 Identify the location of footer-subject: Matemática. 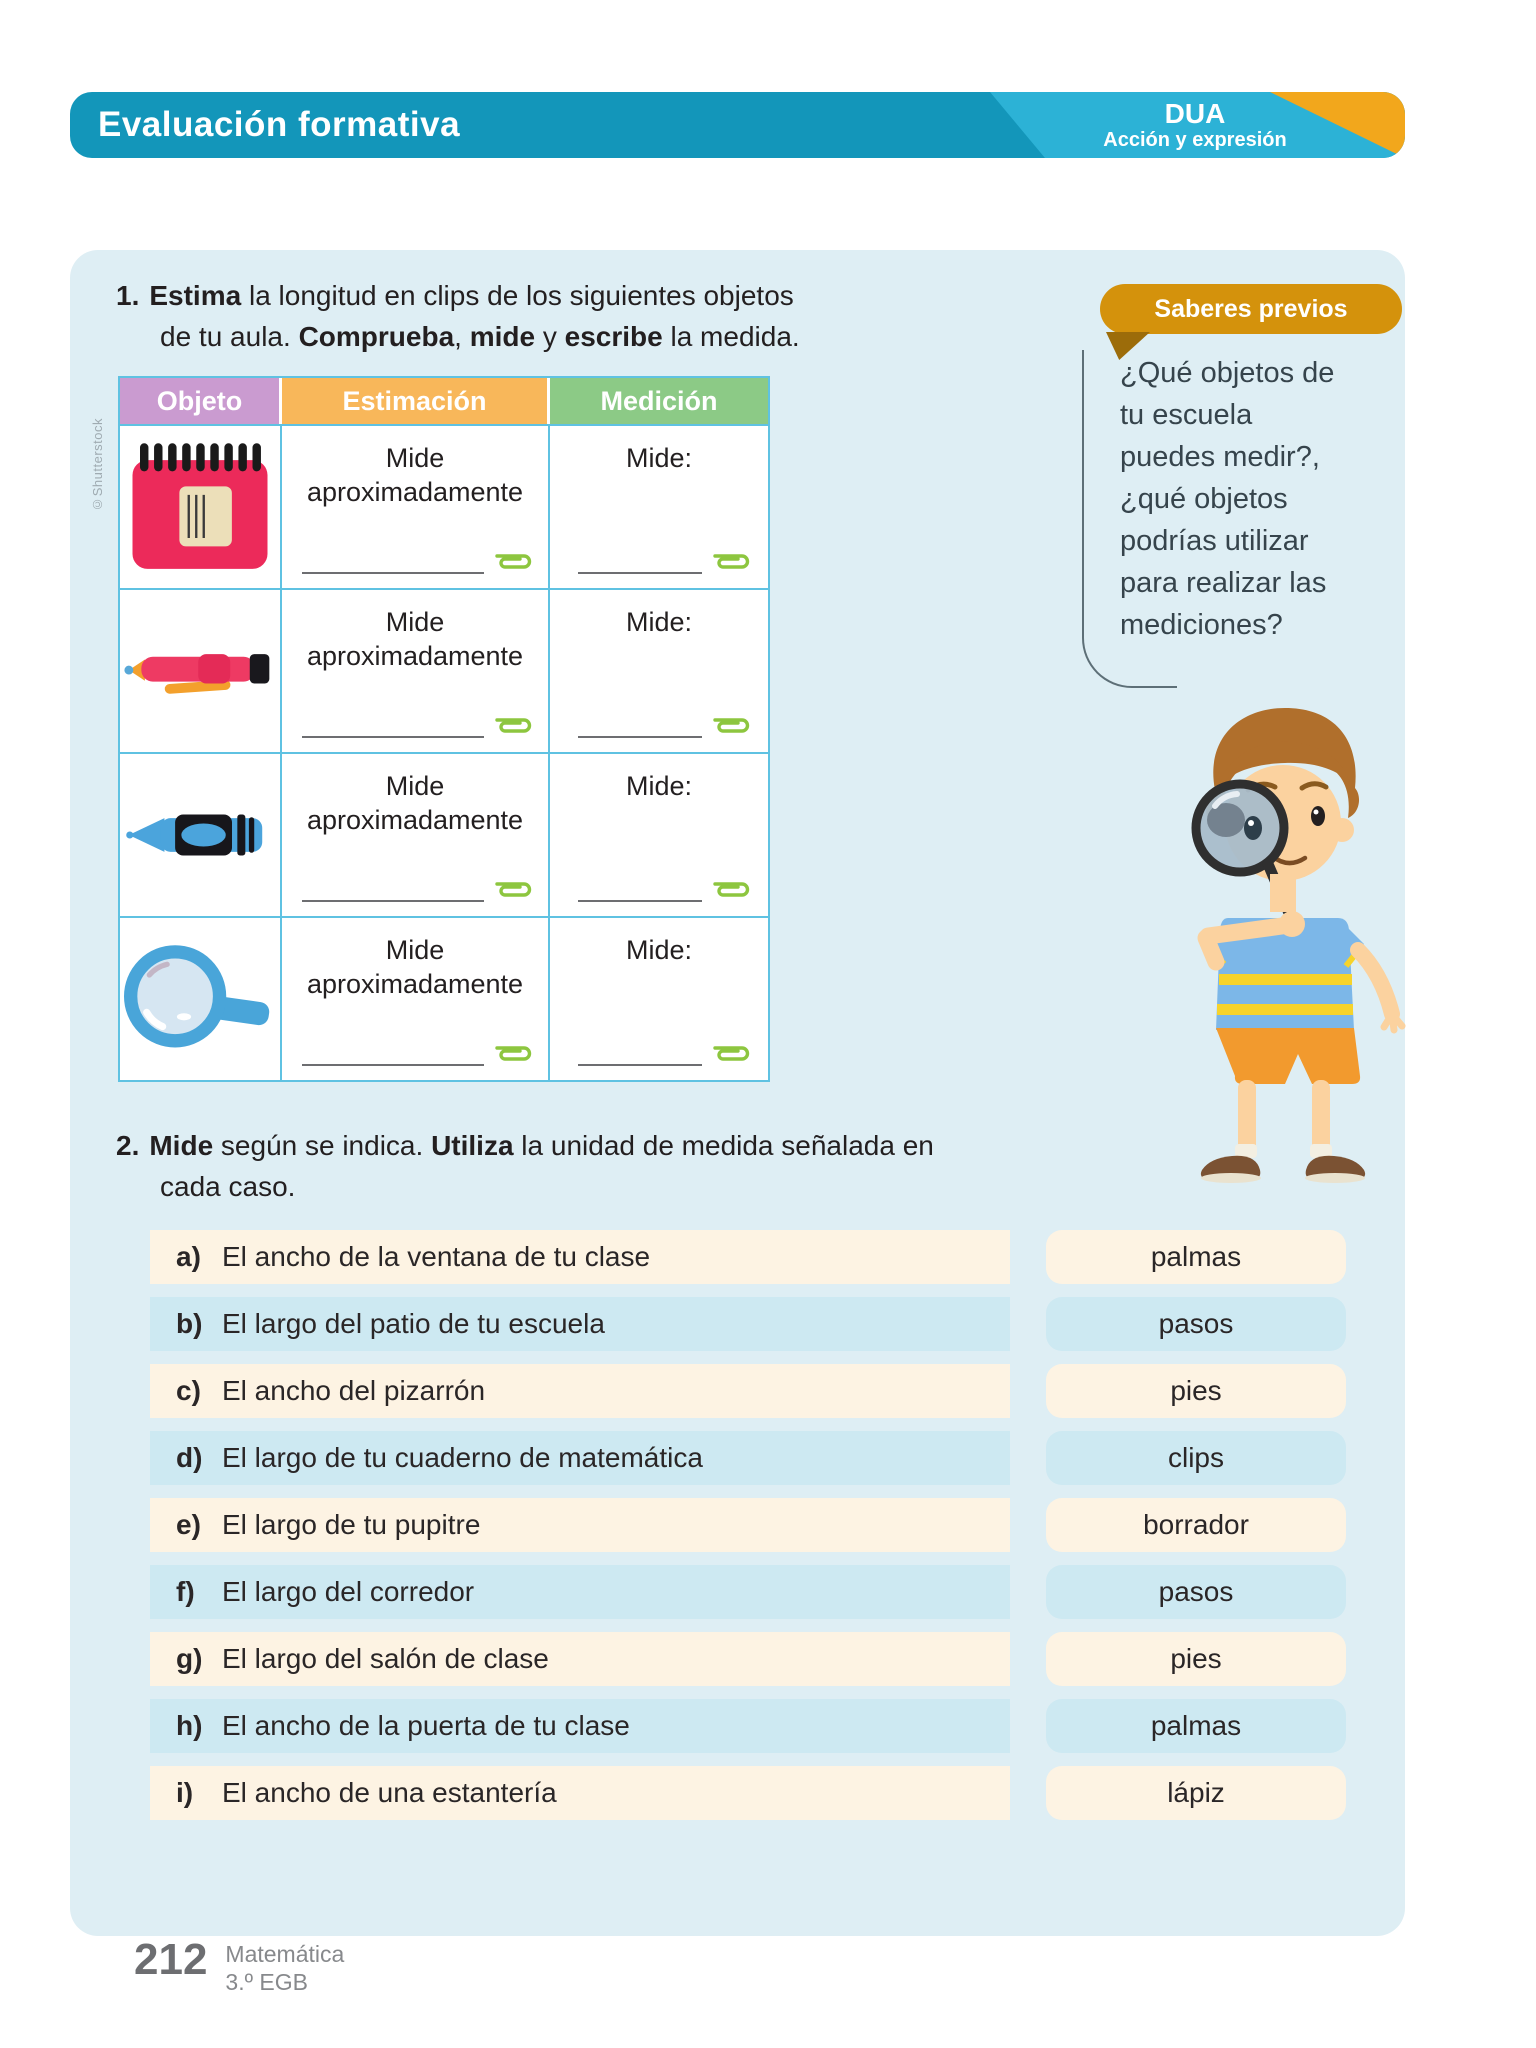
(285, 1954).